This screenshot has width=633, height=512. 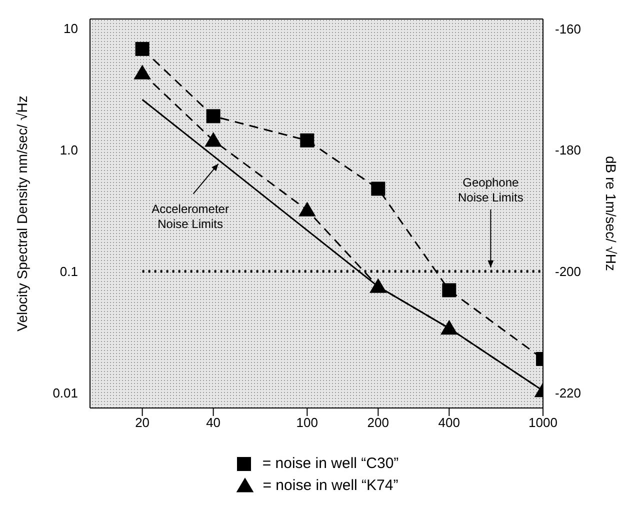 I want to click on legend-label: = noise in well “C30”, so click(x=330, y=463).